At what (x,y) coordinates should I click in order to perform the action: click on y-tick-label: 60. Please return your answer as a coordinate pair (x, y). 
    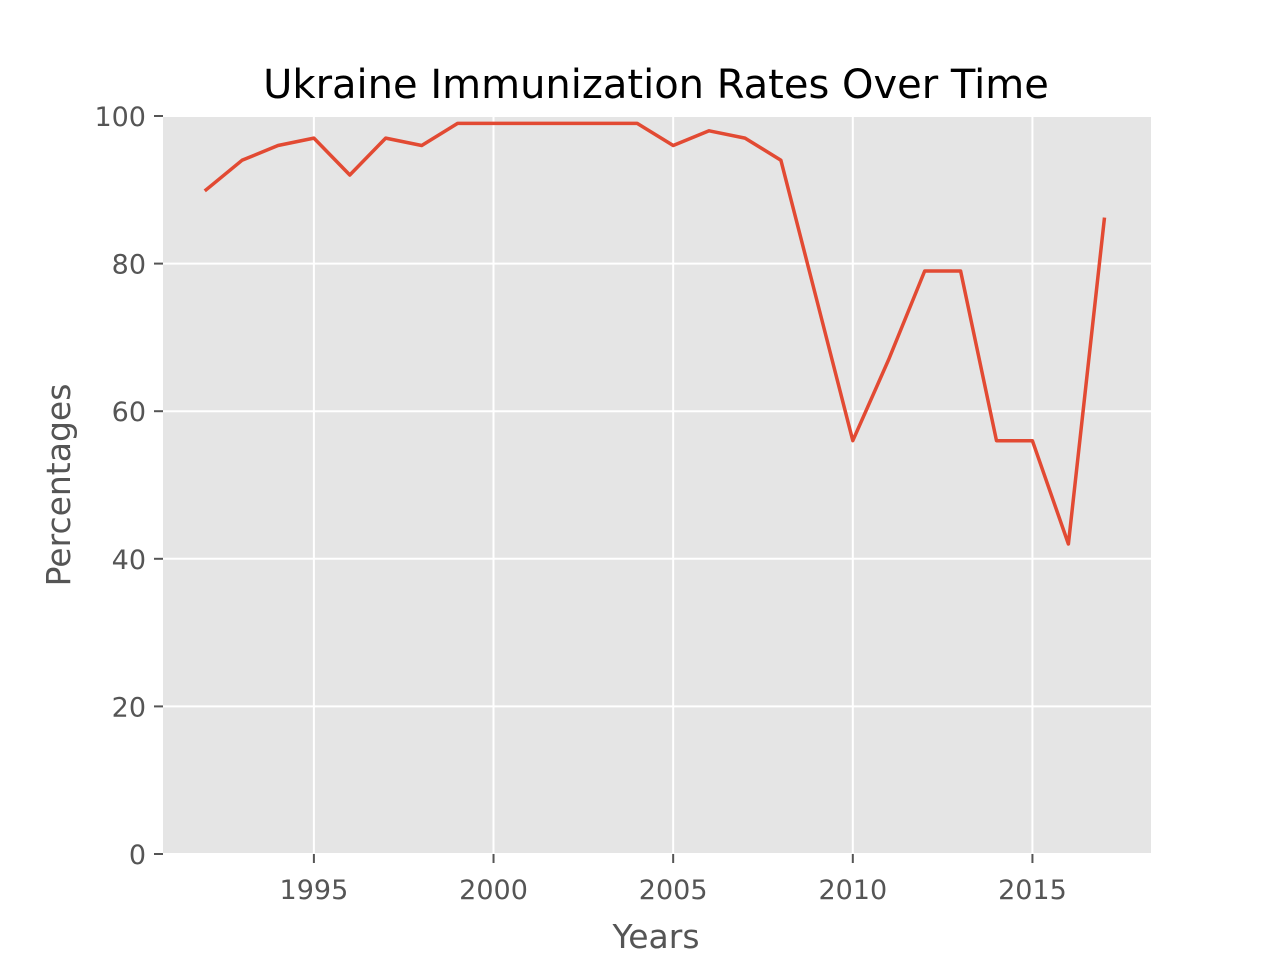
    Looking at the image, I should click on (129, 412).